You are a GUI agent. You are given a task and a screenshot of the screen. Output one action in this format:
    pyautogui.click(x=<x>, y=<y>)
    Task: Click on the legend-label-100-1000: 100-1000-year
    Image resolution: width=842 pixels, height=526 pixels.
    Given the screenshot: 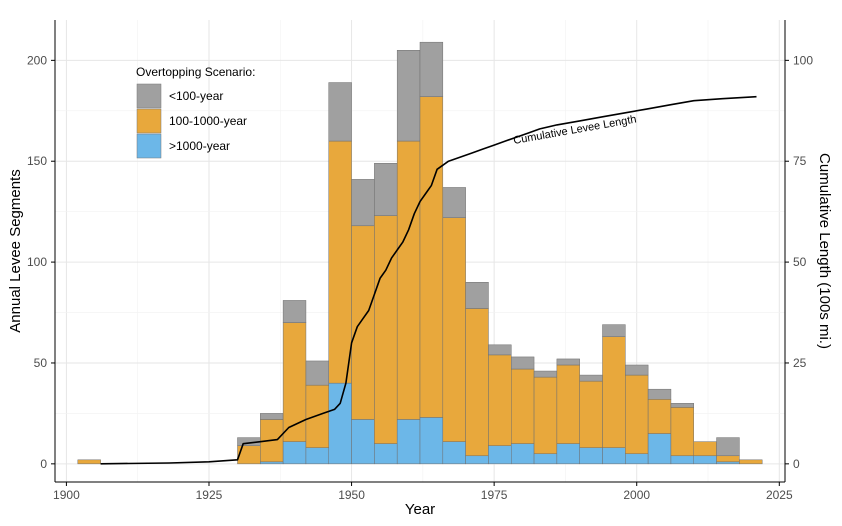 What is the action you would take?
    pyautogui.click(x=208, y=121)
    